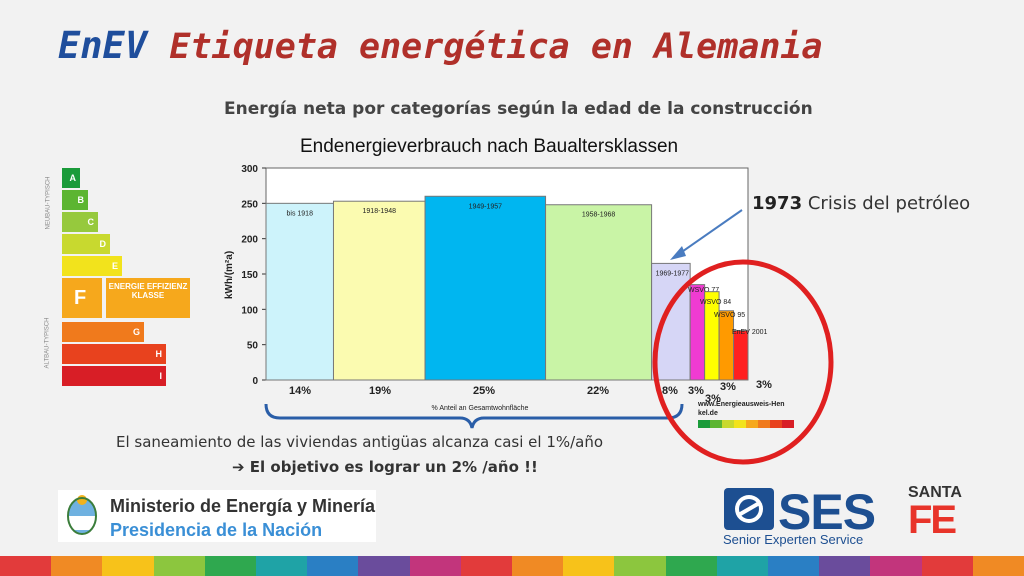  Describe the element at coordinates (673, 273) in the screenshot. I see `bar-label: 1969-1977` at that location.